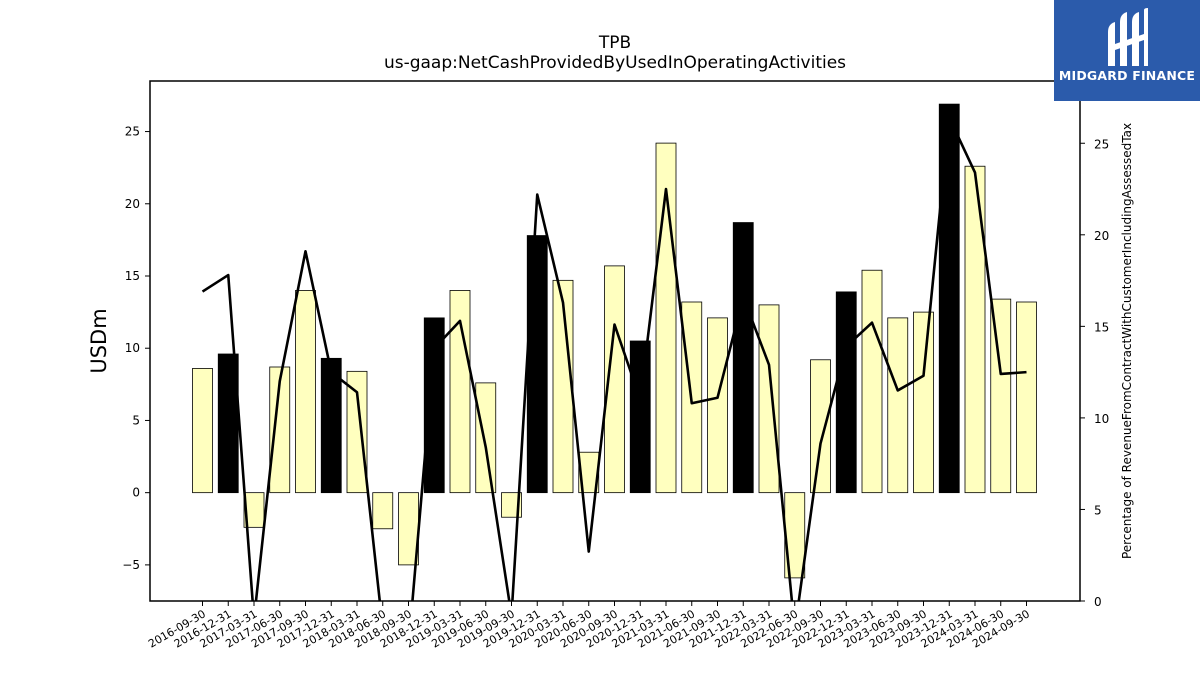 This screenshot has height=675, width=1200. Describe the element at coordinates (1128, 37) in the screenshot. I see `midgard-logo-icon` at that location.